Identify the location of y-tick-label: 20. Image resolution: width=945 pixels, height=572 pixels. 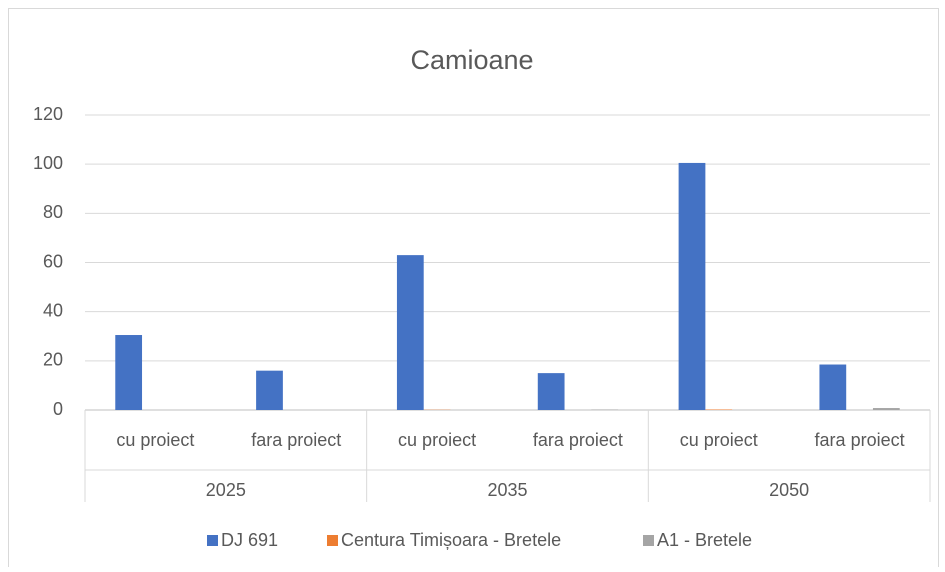
(53, 360).